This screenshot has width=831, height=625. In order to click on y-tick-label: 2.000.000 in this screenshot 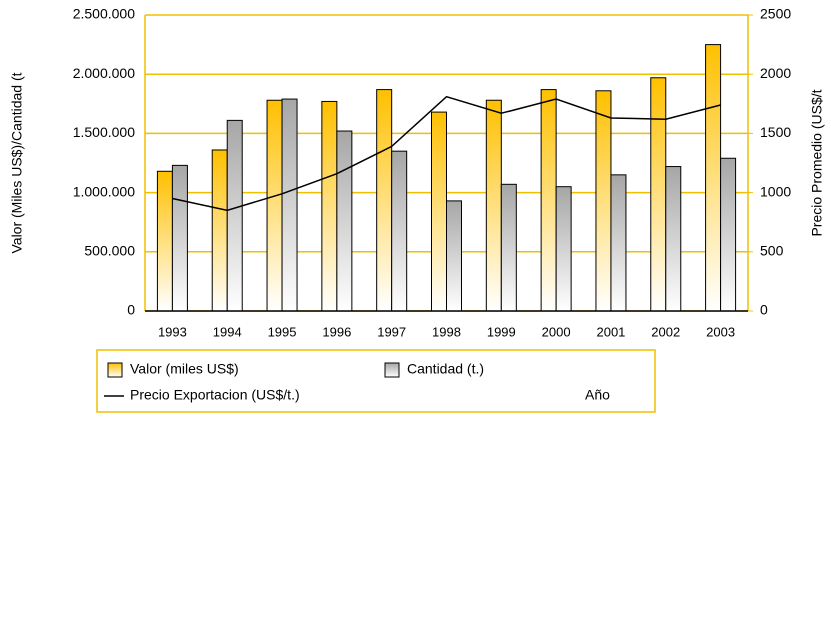, I will do `click(104, 73)`.